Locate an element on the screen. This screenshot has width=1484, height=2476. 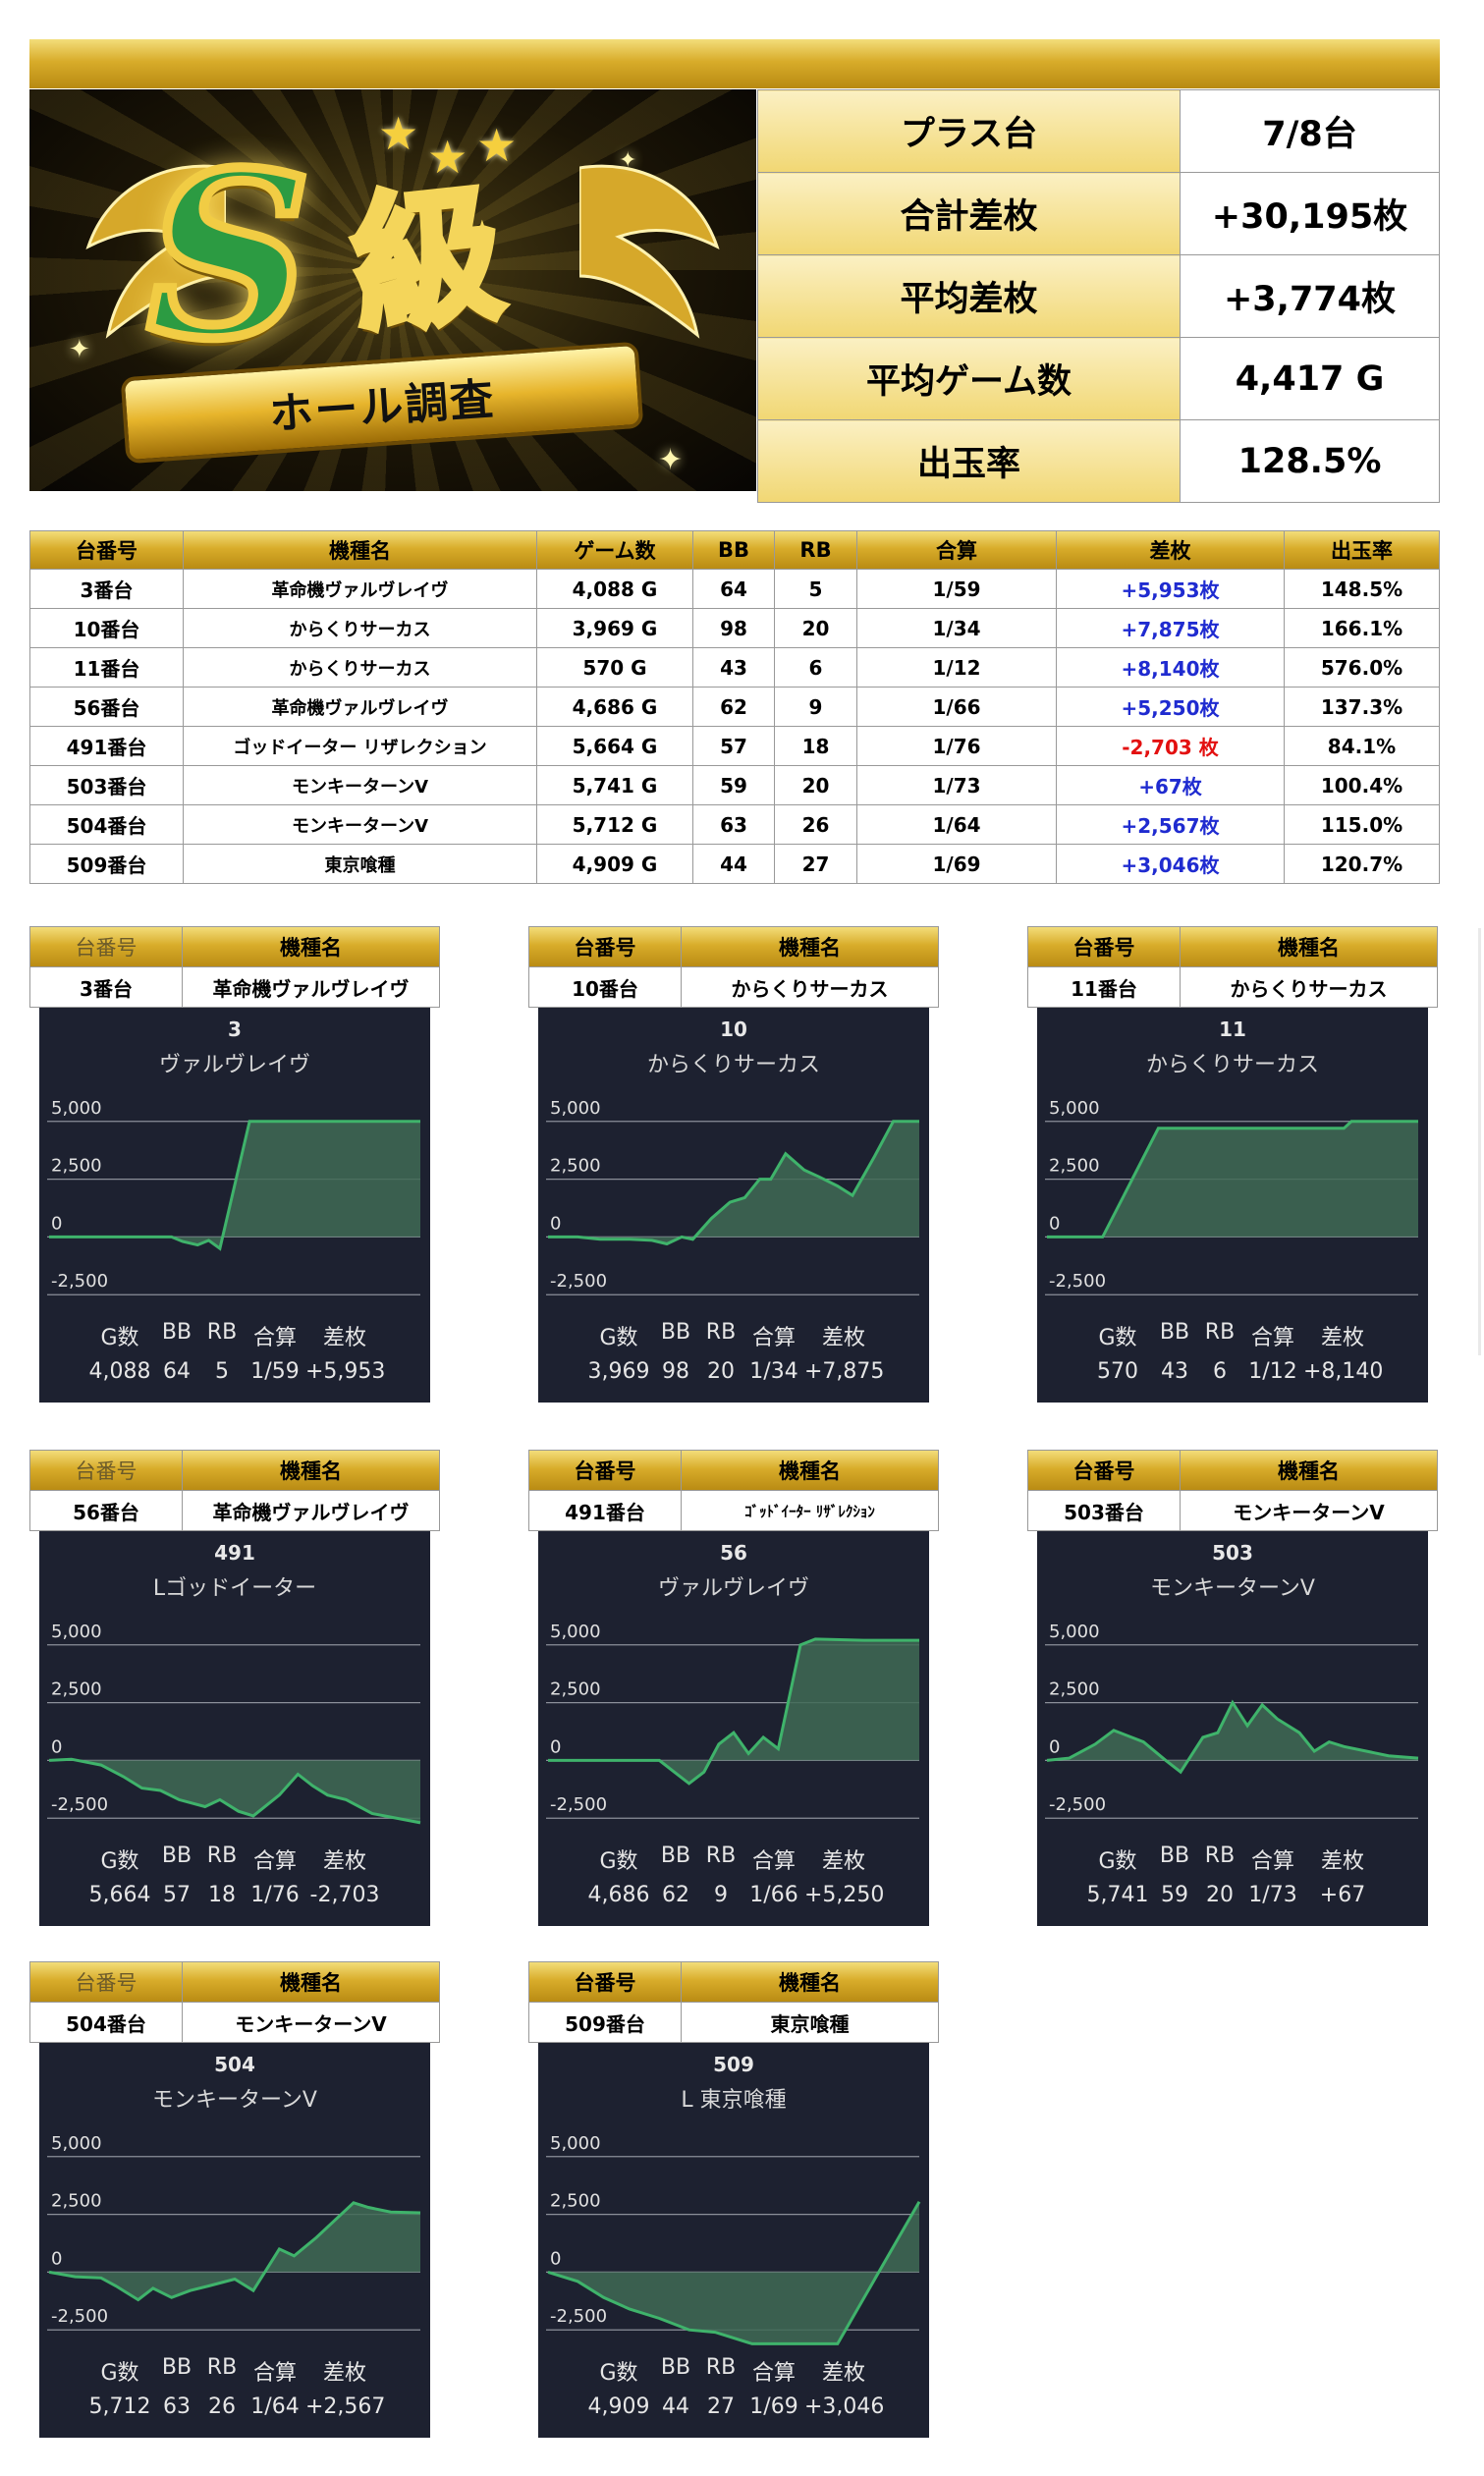
cell-rate: 137.3% is located at coordinates (1362, 707).